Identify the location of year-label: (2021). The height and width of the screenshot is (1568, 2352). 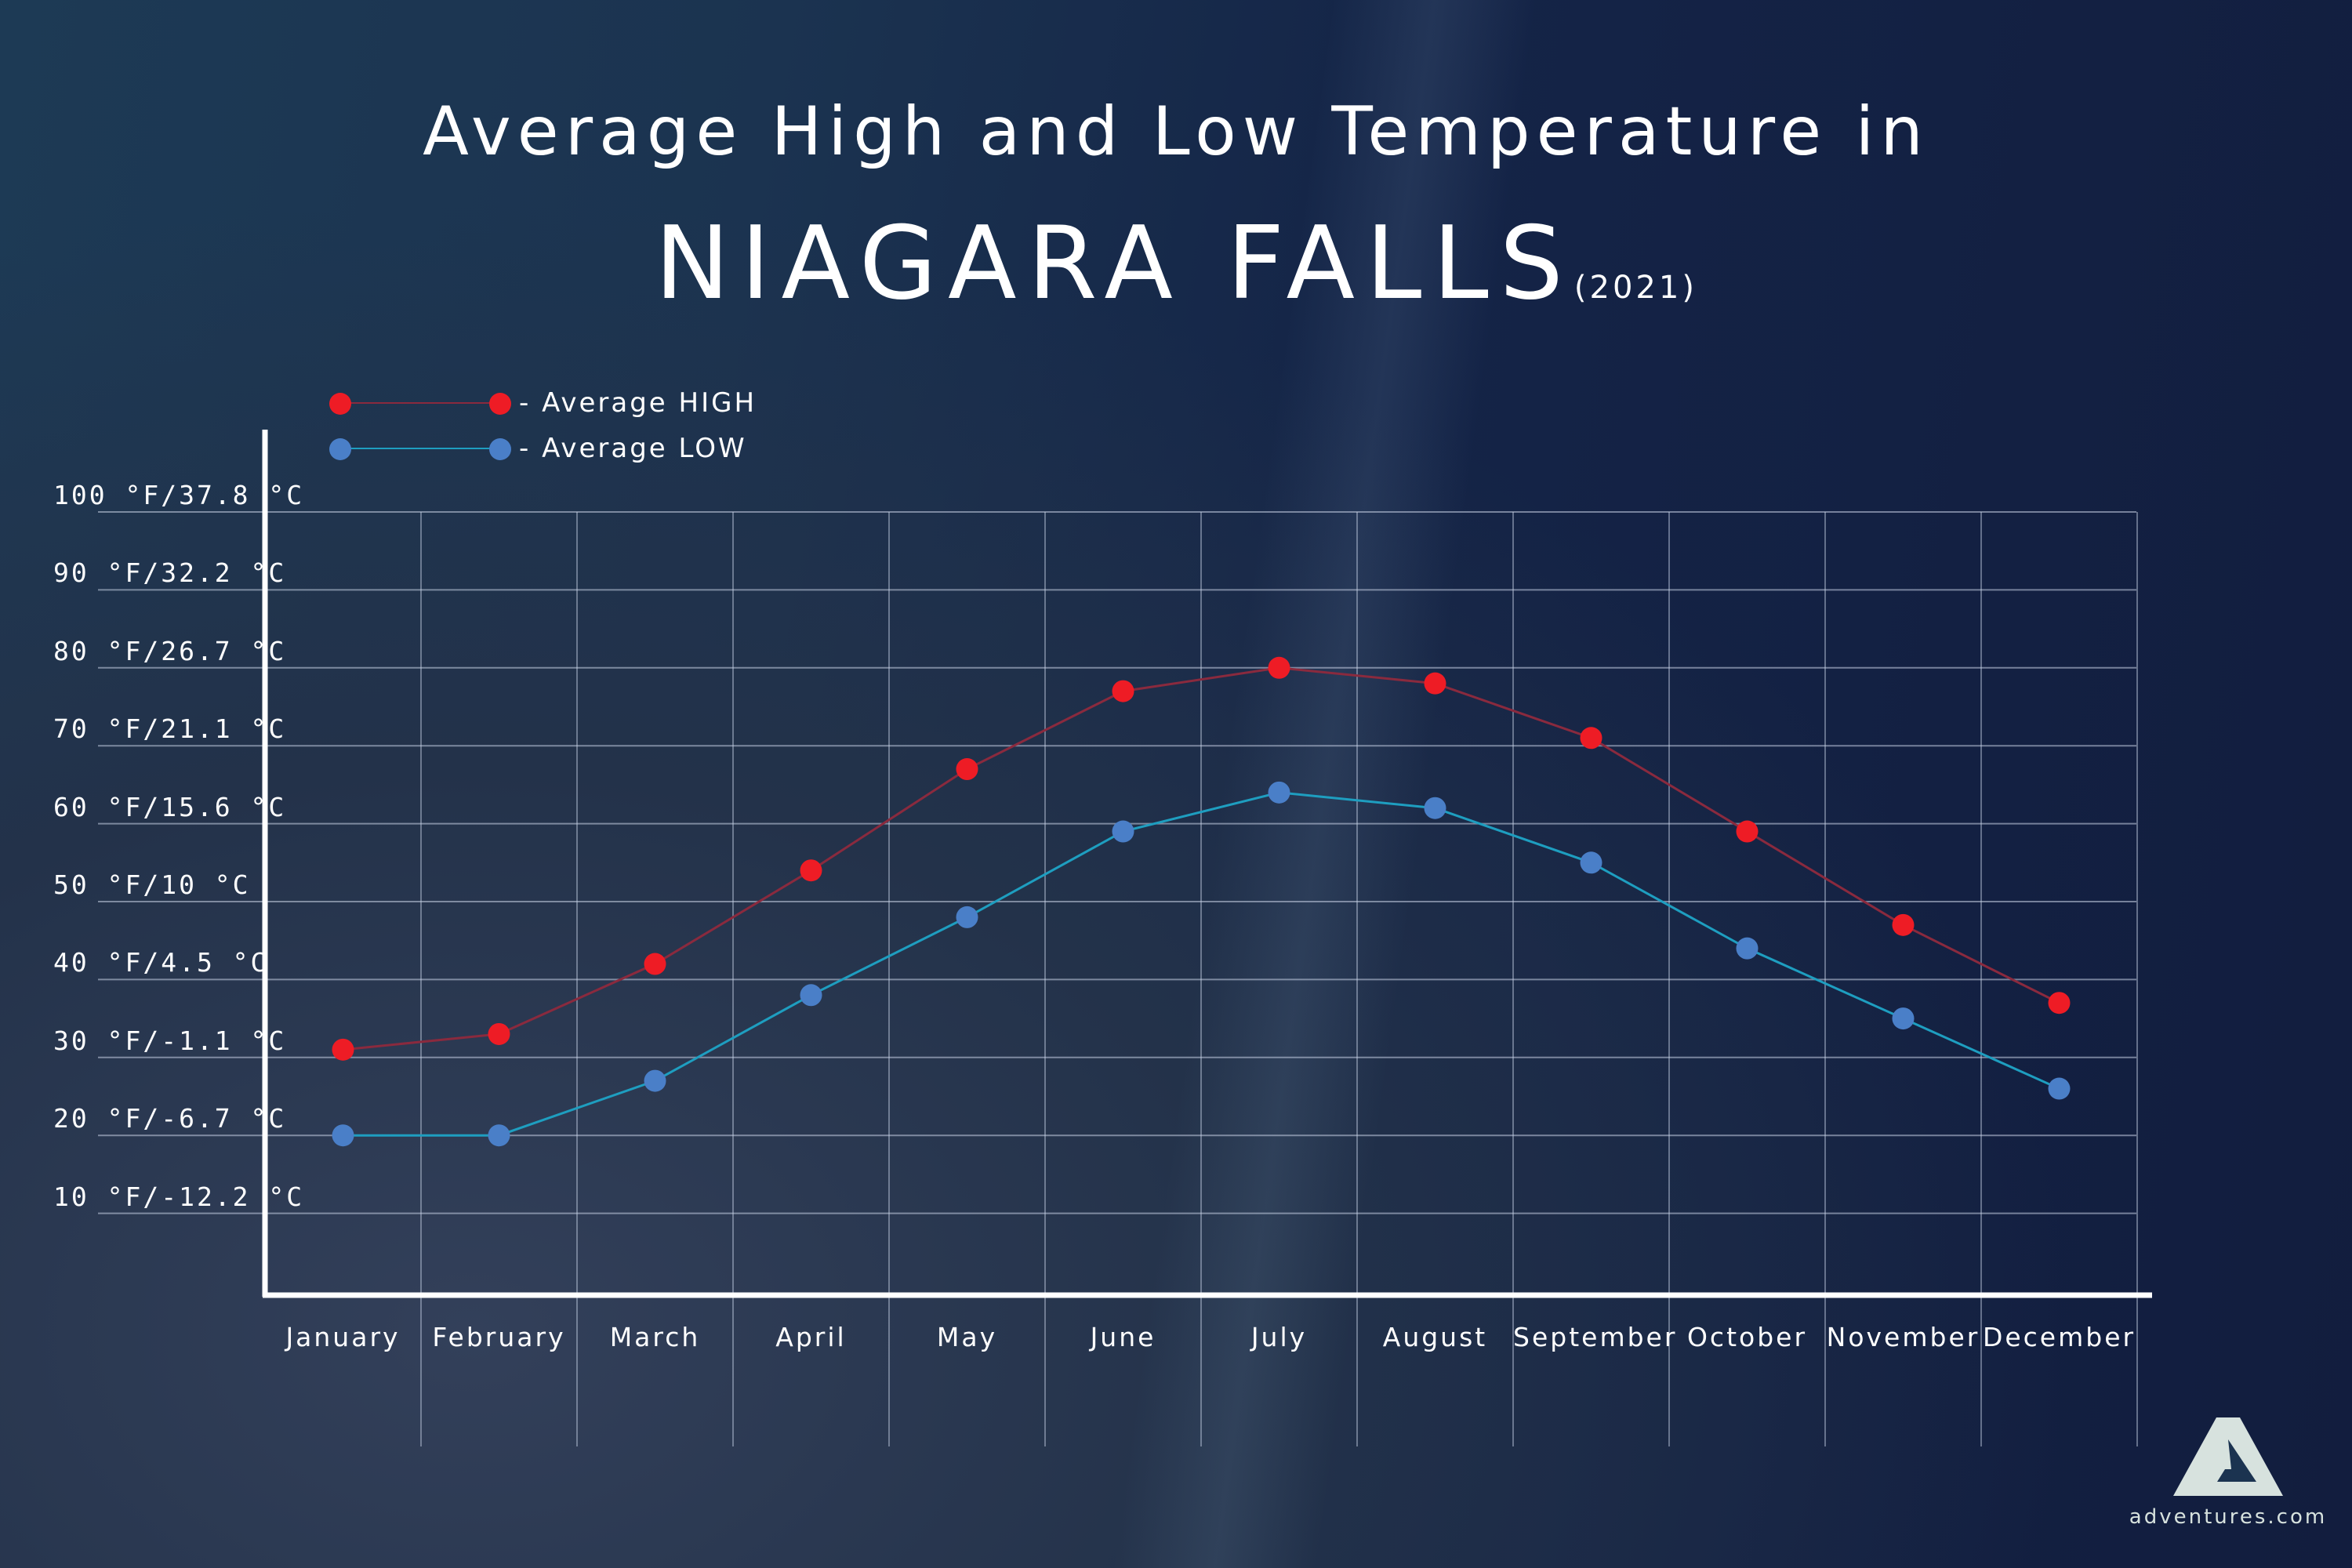
(1635, 288).